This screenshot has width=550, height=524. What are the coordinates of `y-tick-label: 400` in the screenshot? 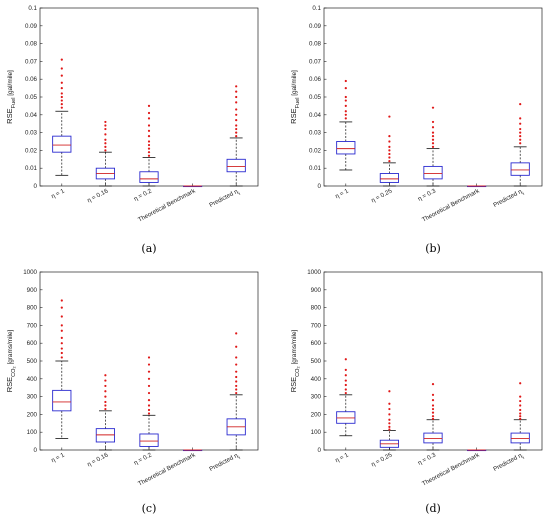 It's located at (316, 379).